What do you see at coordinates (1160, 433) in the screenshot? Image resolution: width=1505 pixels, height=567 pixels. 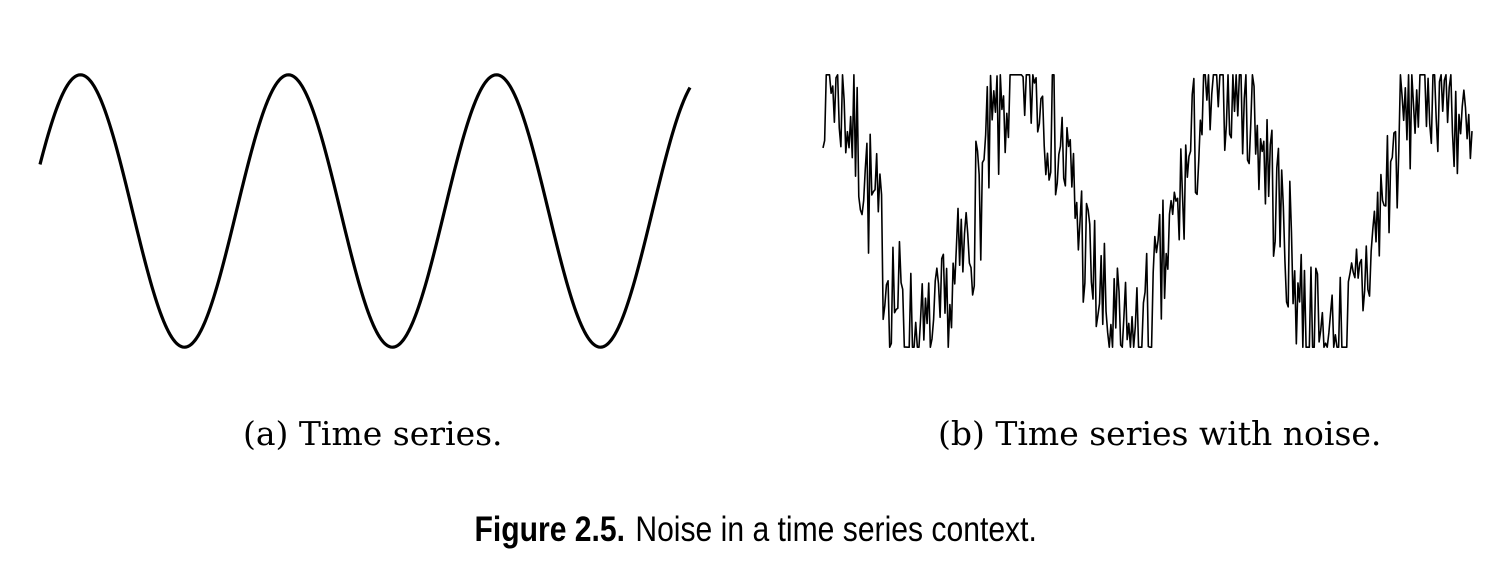 I see `subcaption-b: (b) Time series with noise.` at bounding box center [1160, 433].